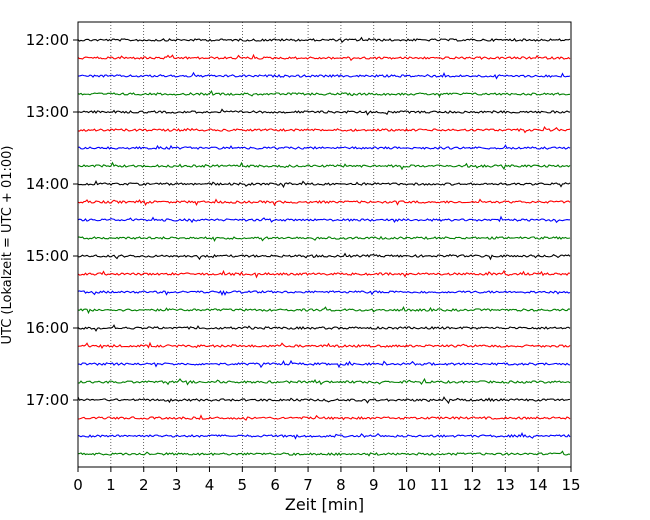  What do you see at coordinates (111, 485) in the screenshot?
I see `x-tick-label: 1` at bounding box center [111, 485].